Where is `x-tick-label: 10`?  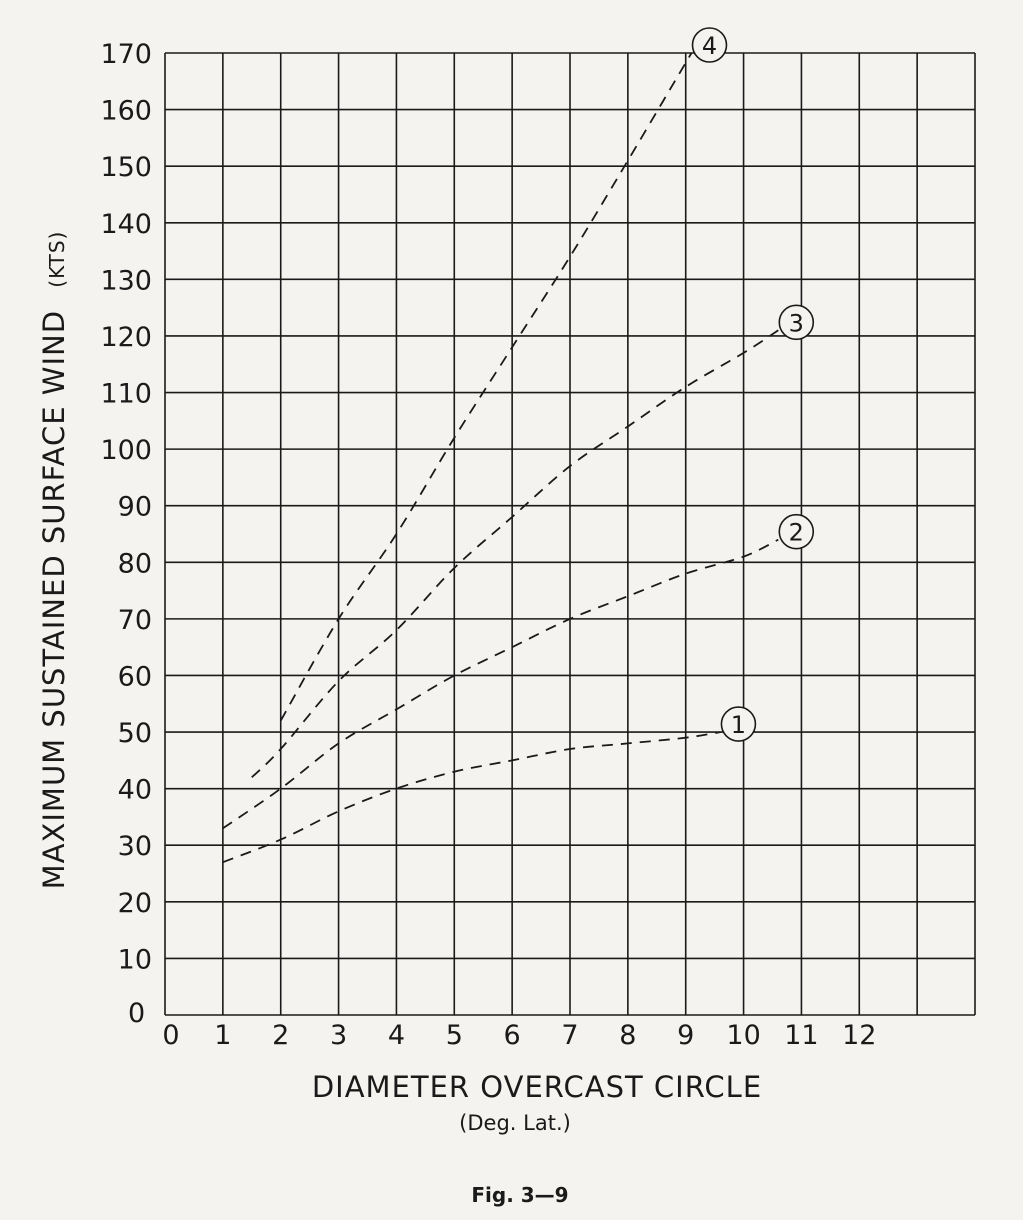 x-tick-label: 10 is located at coordinates (743, 1035).